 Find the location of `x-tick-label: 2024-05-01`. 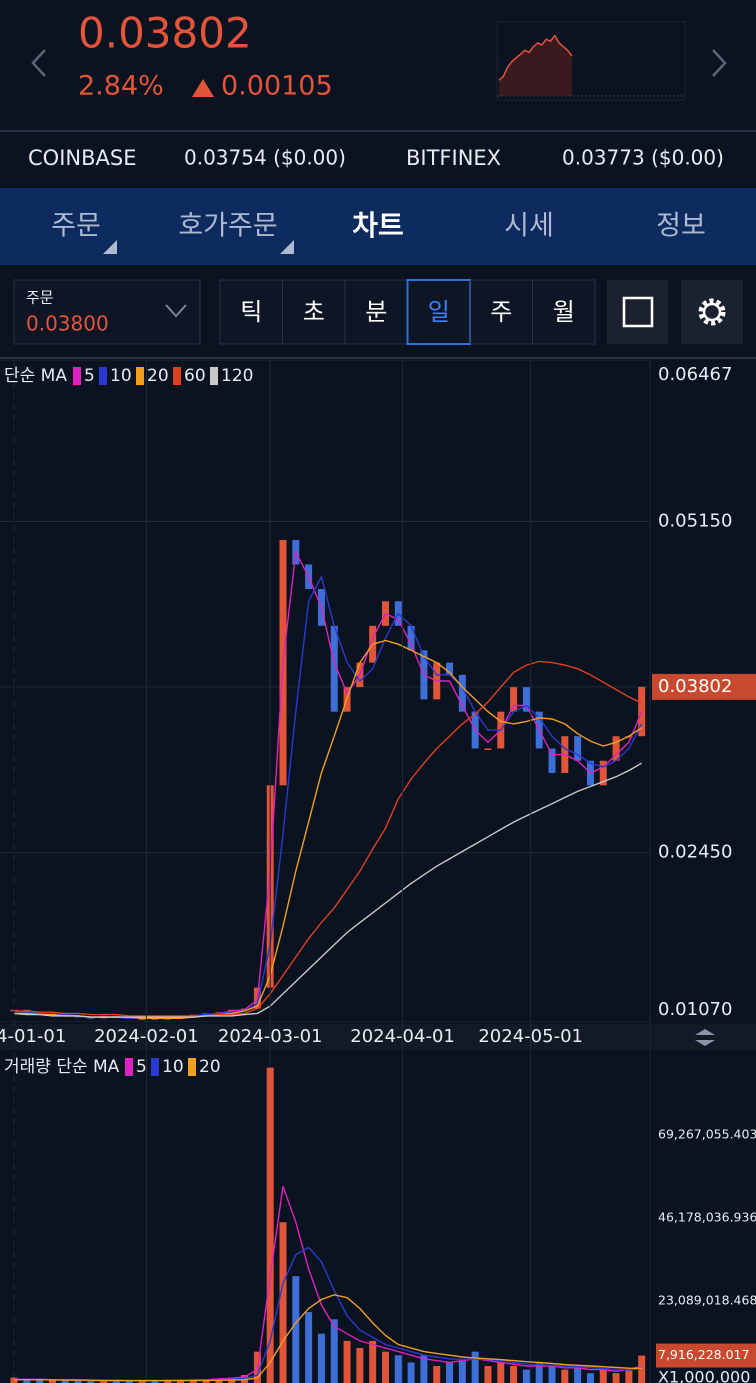

x-tick-label: 2024-05-01 is located at coordinates (530, 1036).